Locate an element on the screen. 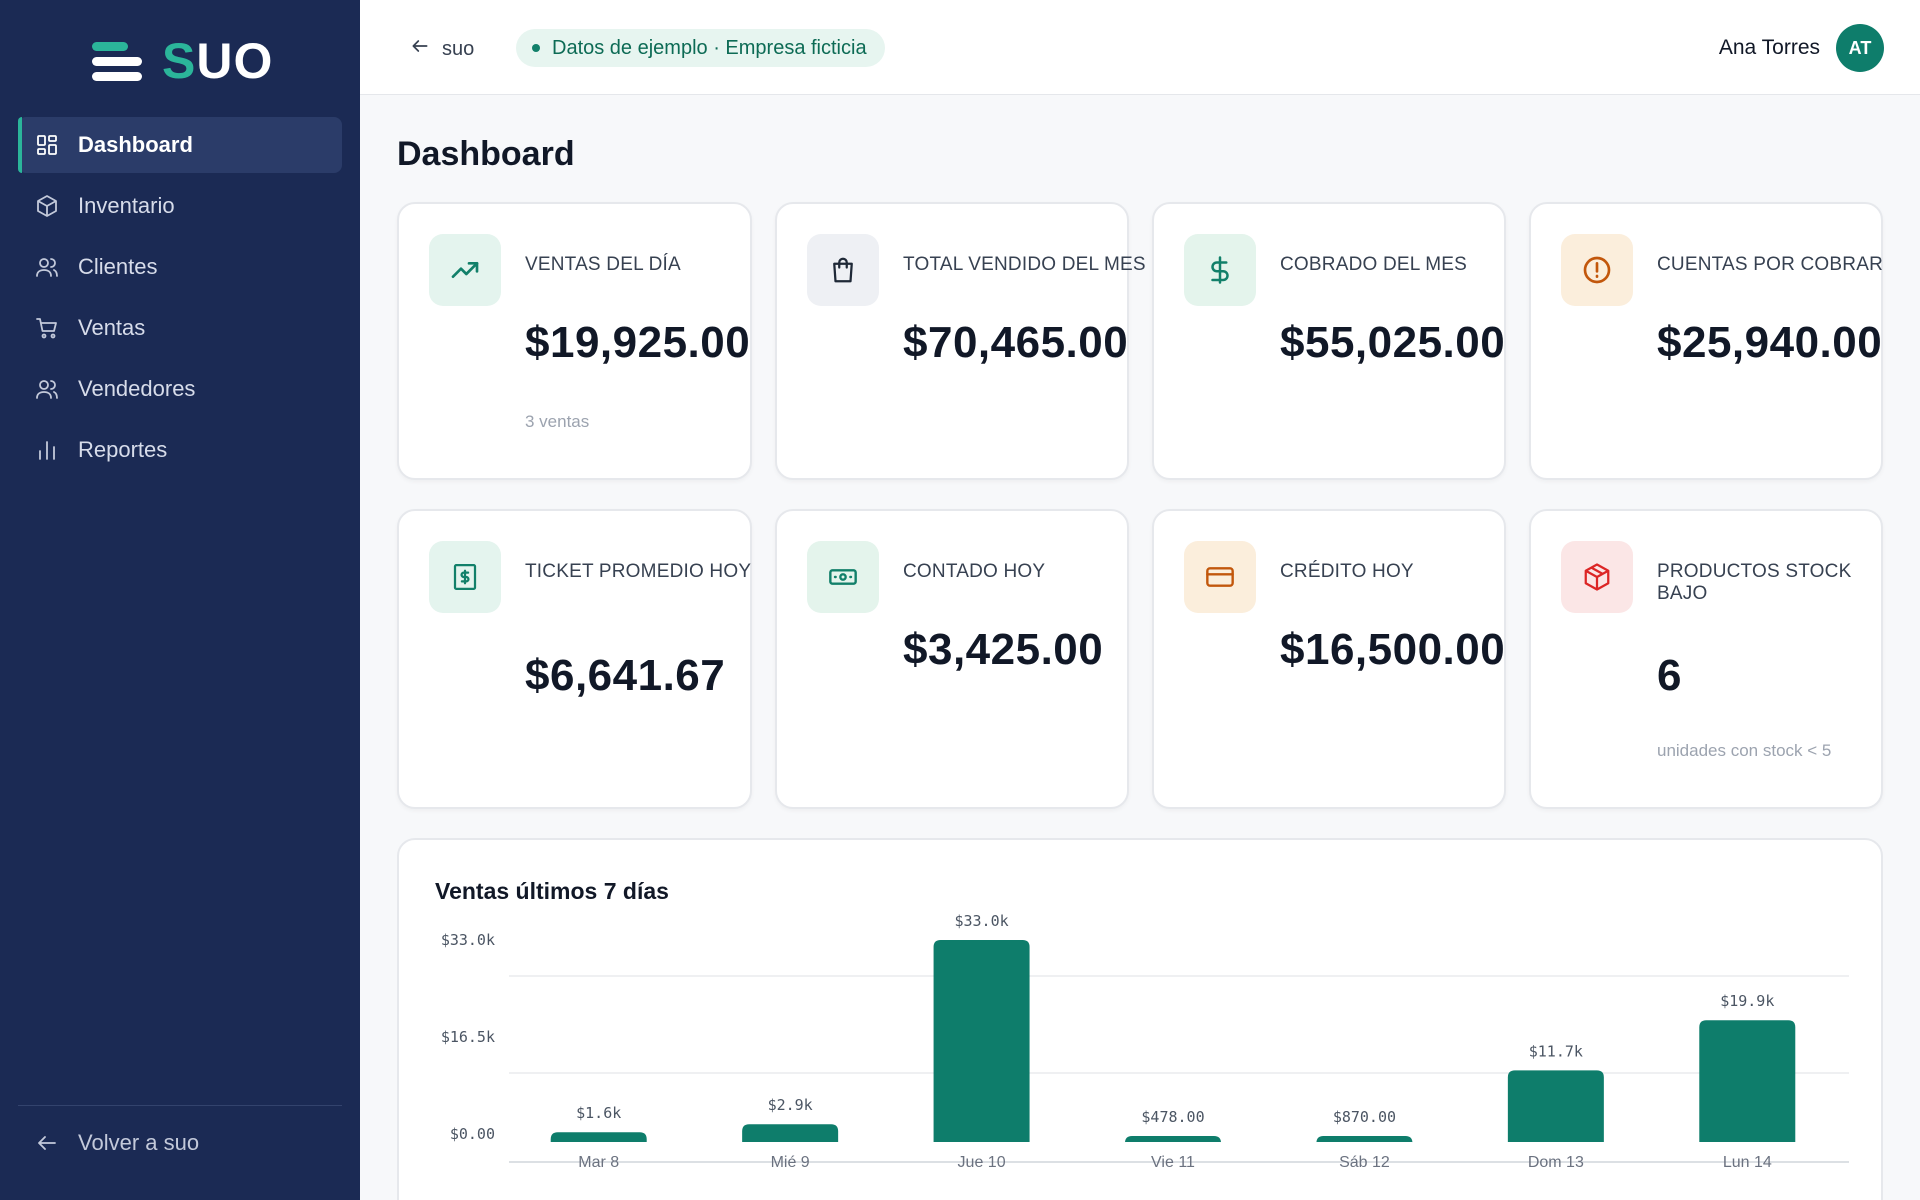 This screenshot has height=1200, width=1920. kpi-label: TOTAL VENDIDO DEL MES is located at coordinates (1024, 264).